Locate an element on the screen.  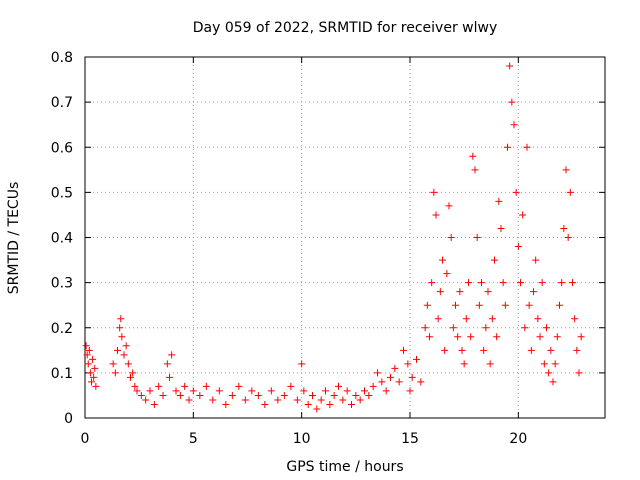
x-tick-label: 15 is located at coordinates (410, 439).